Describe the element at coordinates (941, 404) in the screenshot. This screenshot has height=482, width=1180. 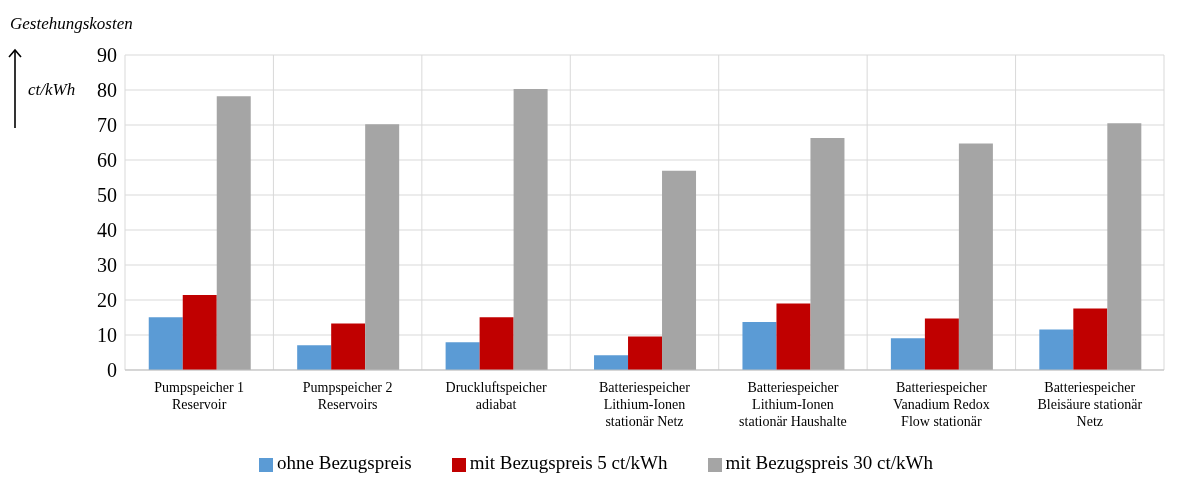
I see `x-tick-label: Batteriespeicher Vanadium Redox Flow stationär` at that location.